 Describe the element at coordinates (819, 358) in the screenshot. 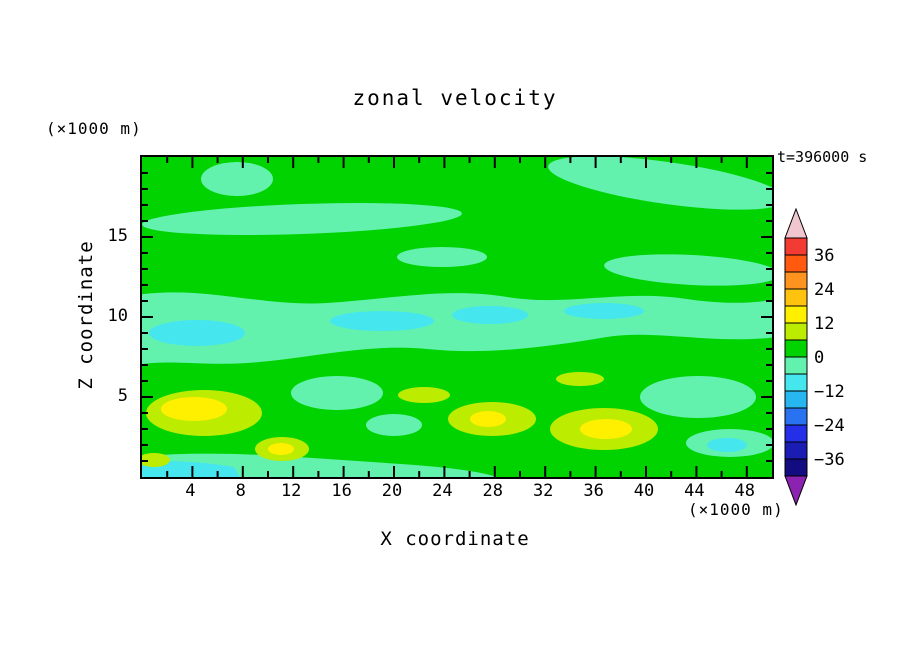

I see `colorbar-label: 0` at that location.